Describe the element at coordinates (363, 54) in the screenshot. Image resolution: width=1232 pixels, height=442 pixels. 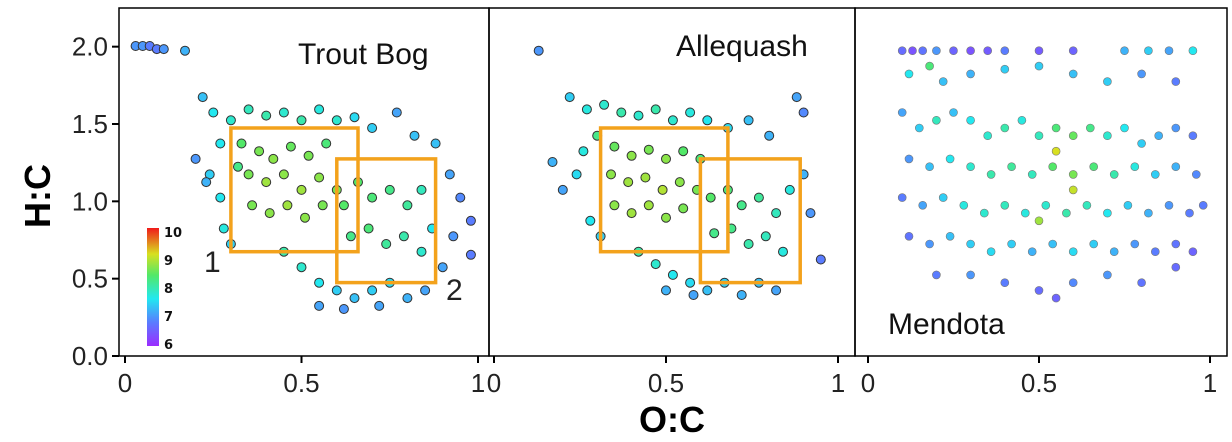
I see `panel-title-trout-bog: Trout Bog` at that location.